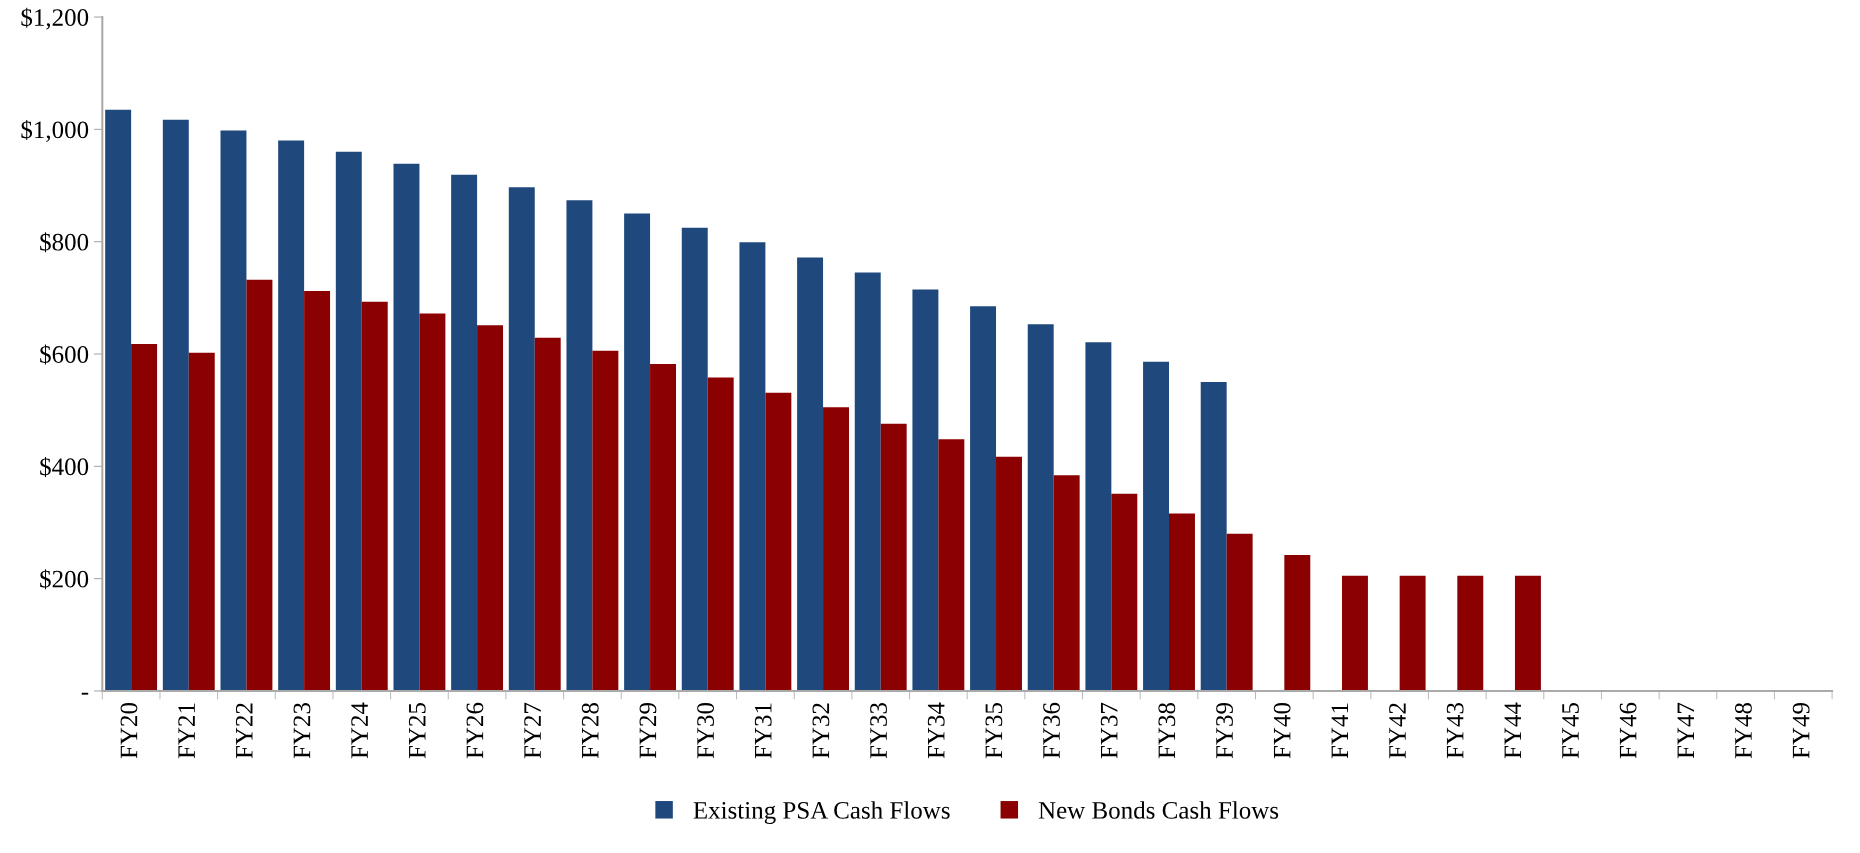 This screenshot has height=853, width=1860. I want to click on x-tick-label: FY30, so click(705, 730).